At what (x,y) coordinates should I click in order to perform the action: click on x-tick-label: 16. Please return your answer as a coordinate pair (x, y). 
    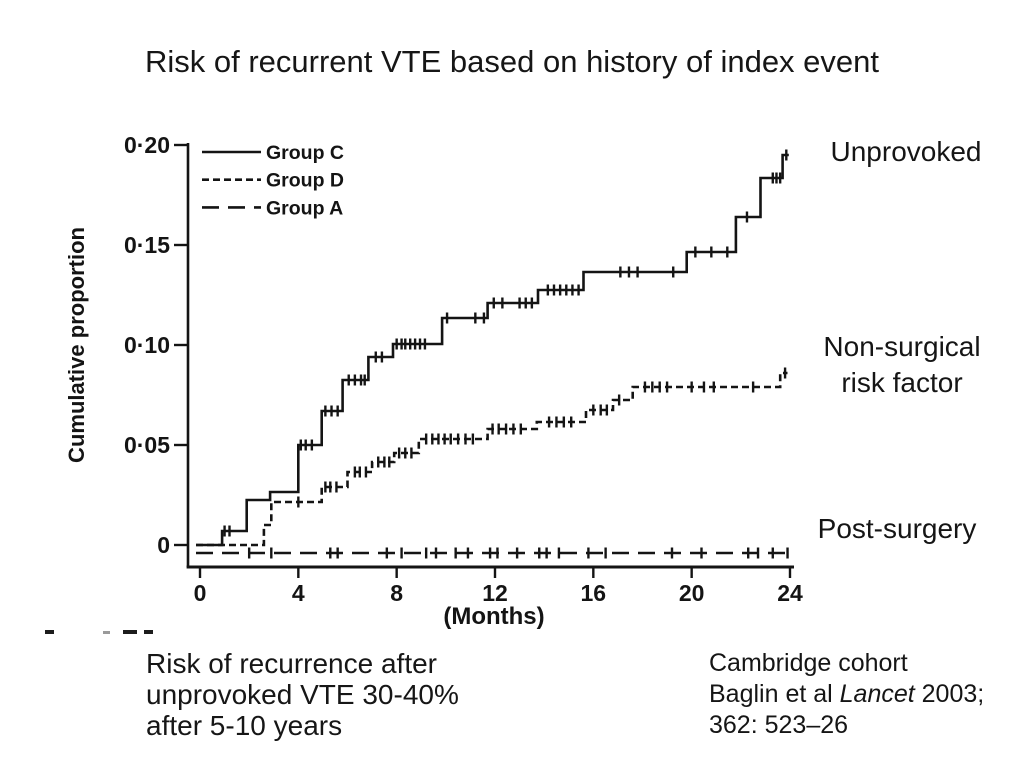
    Looking at the image, I should click on (594, 593).